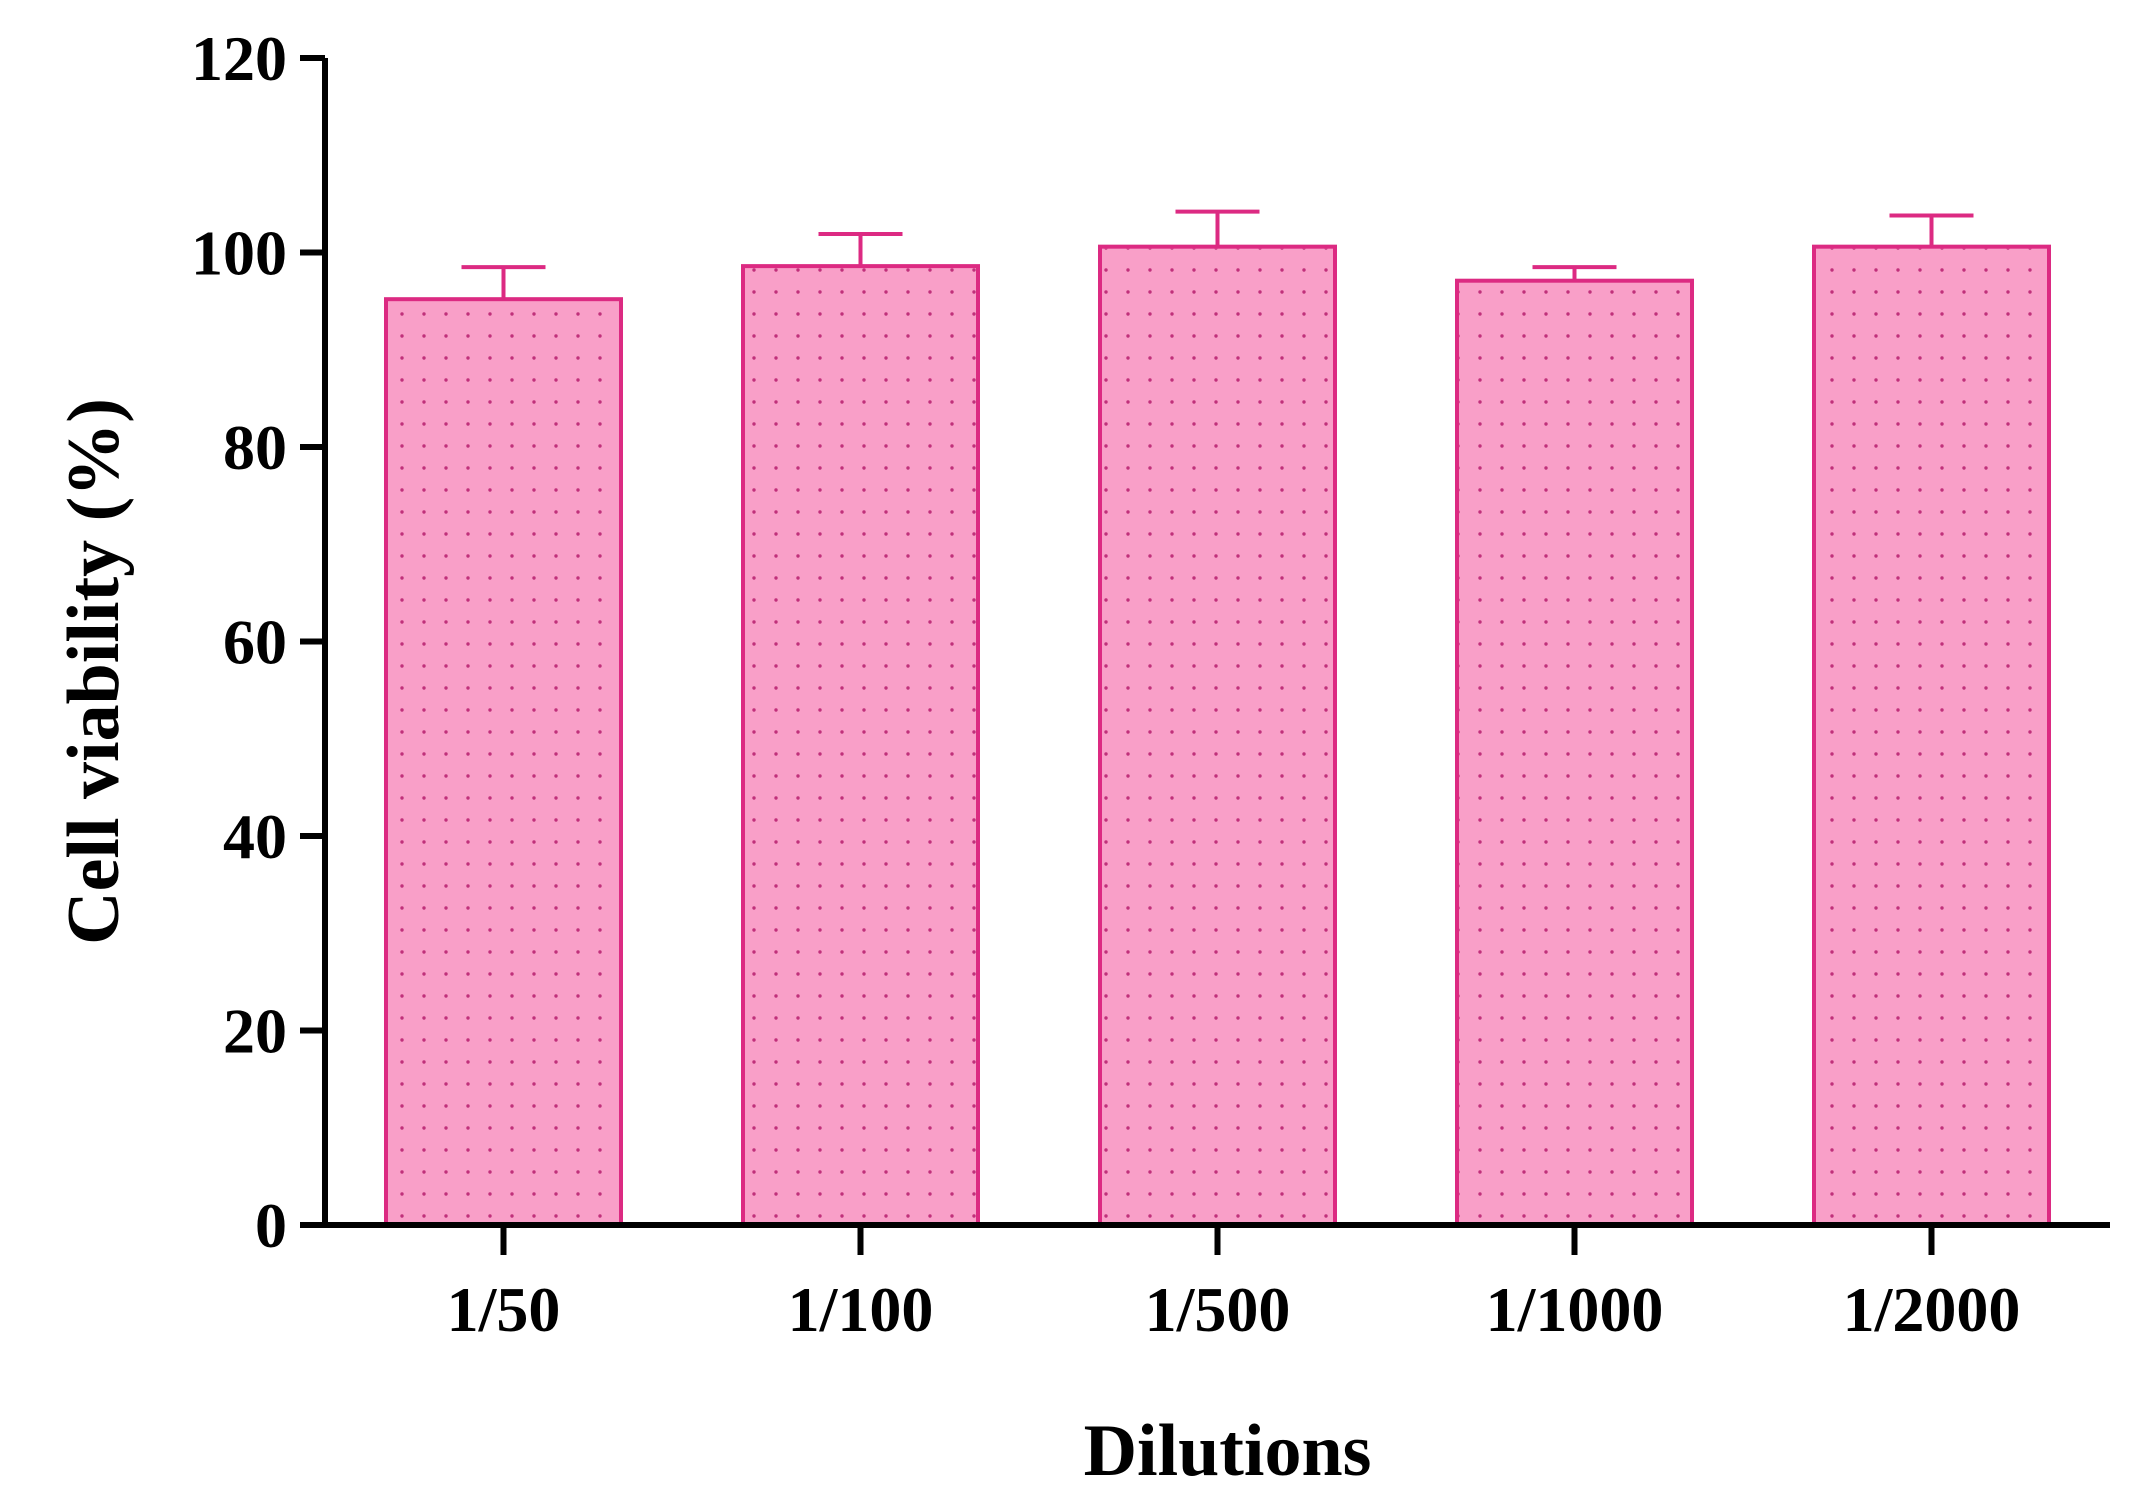 The height and width of the screenshot is (1500, 2137). I want to click on y-tick-label: 80, so click(255, 447).